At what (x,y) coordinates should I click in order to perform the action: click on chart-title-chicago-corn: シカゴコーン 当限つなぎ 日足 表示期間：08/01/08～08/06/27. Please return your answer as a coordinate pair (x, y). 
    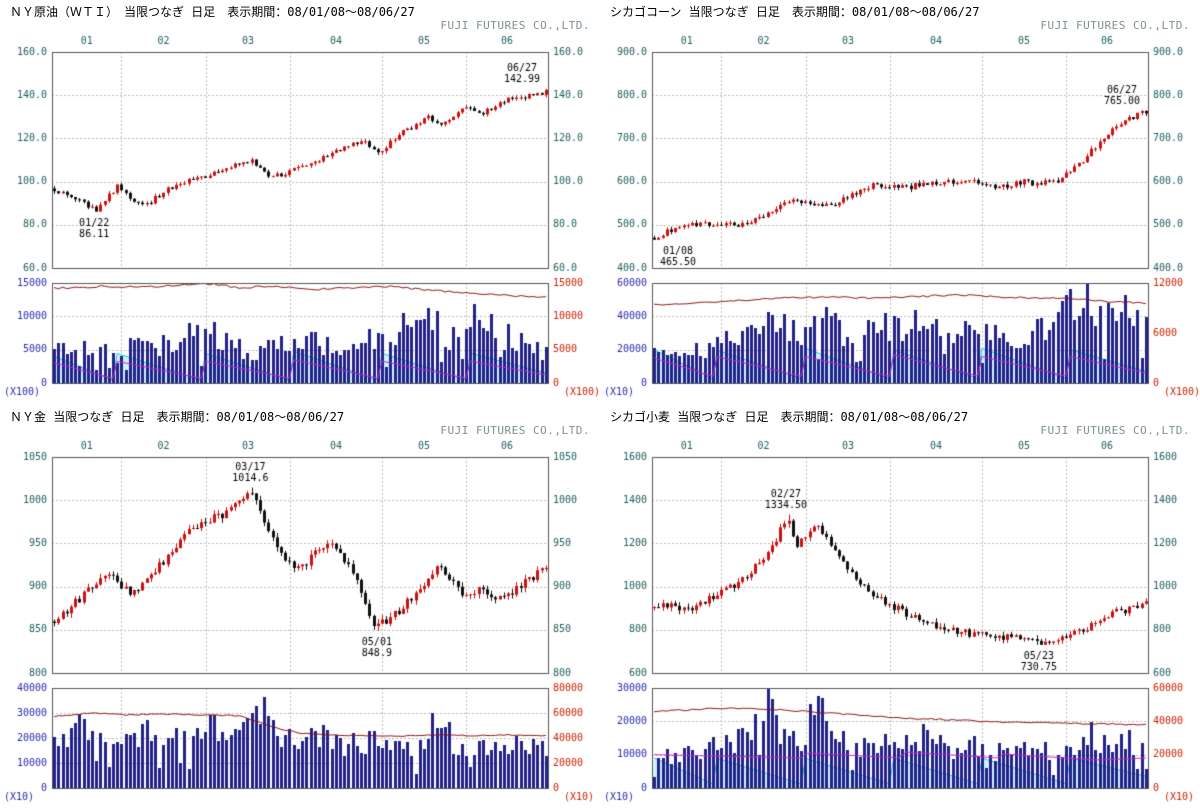
    Looking at the image, I should click on (795, 12).